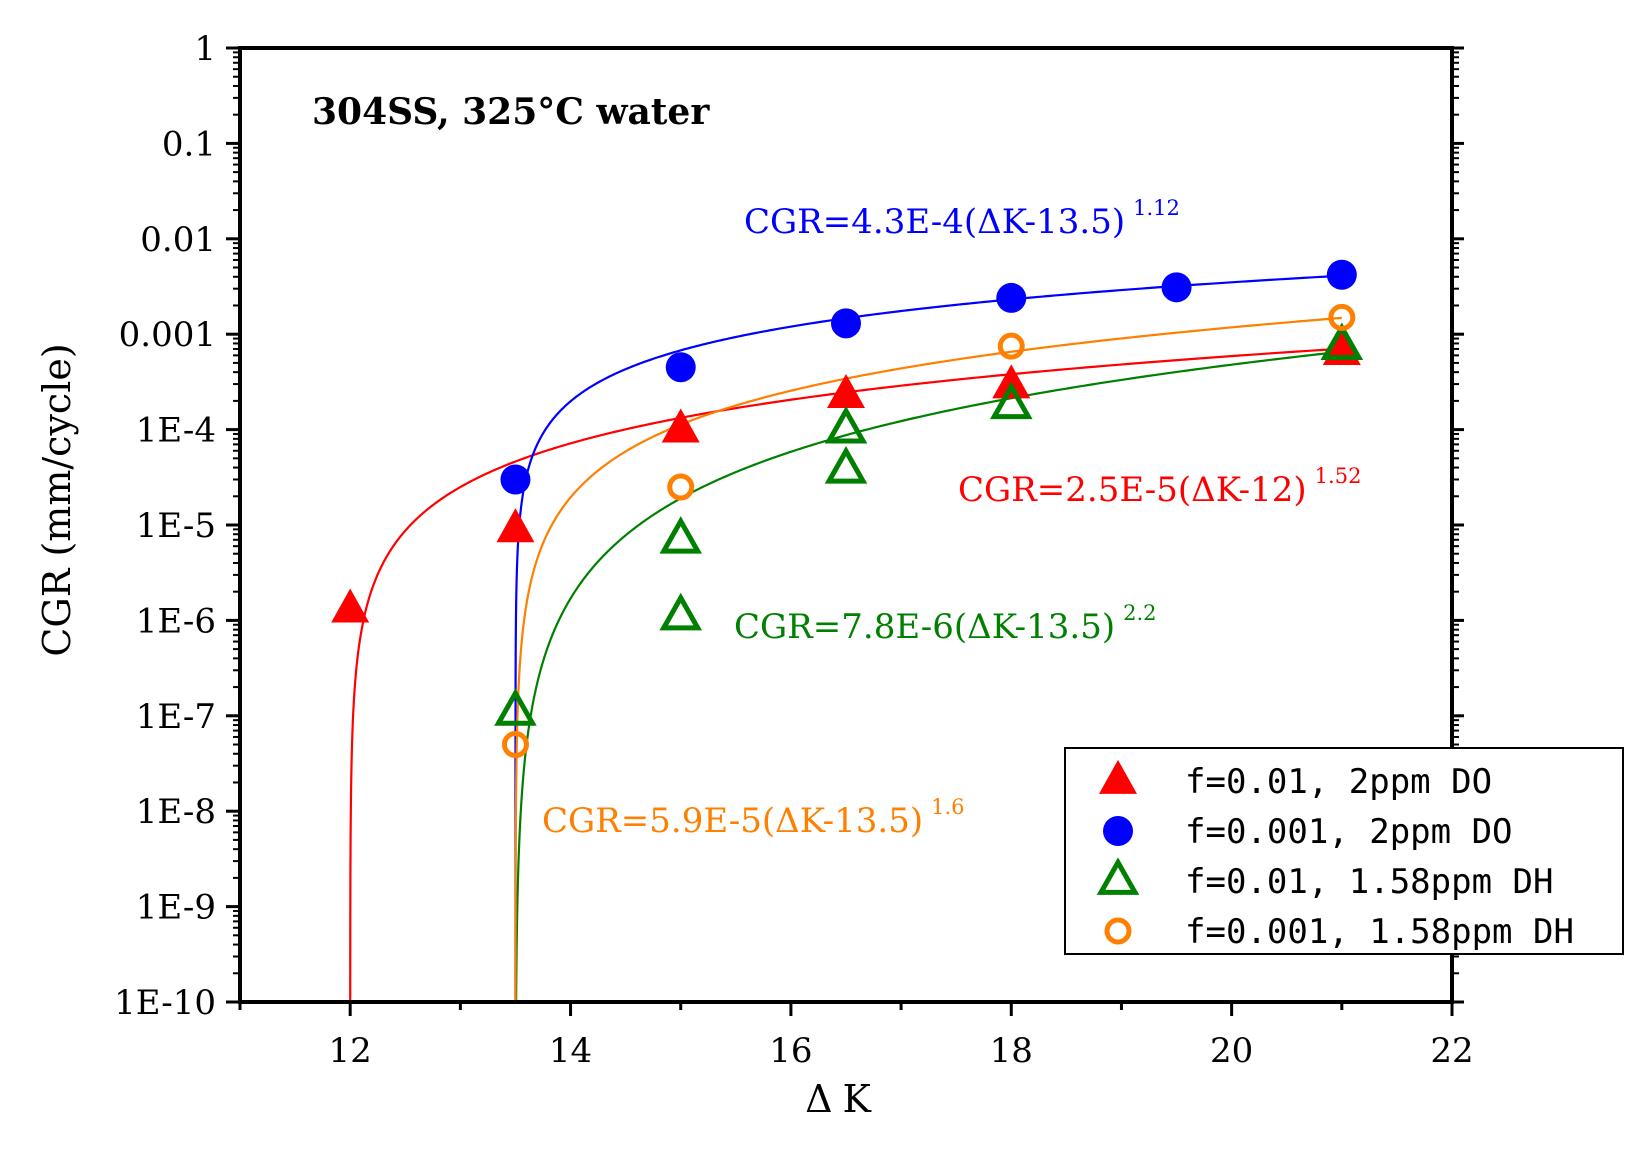  I want to click on fit-equation-red: CGR=2.5E-5(ΔK-12) 1.52, so click(1159, 487).